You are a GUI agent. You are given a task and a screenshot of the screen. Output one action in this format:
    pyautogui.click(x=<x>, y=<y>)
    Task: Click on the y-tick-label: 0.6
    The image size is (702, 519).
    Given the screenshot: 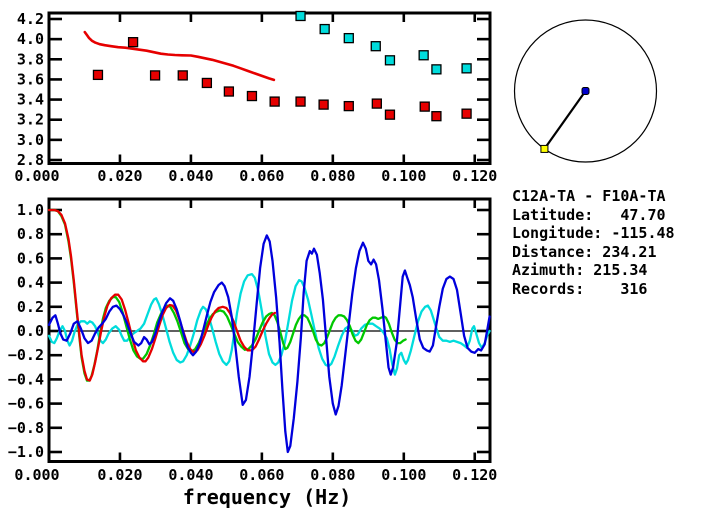 What is the action you would take?
    pyautogui.click(x=30, y=258)
    